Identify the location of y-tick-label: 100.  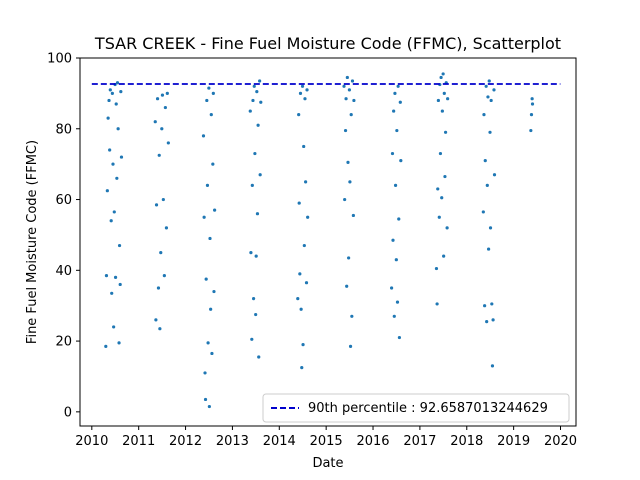
(59, 59).